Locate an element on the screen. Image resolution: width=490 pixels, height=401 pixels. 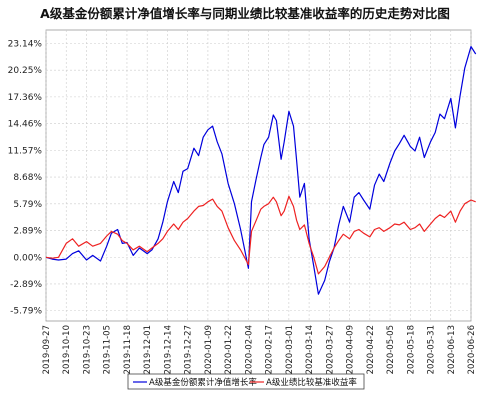
x-tick-label: 2020-02-04 is located at coordinates (249, 349).